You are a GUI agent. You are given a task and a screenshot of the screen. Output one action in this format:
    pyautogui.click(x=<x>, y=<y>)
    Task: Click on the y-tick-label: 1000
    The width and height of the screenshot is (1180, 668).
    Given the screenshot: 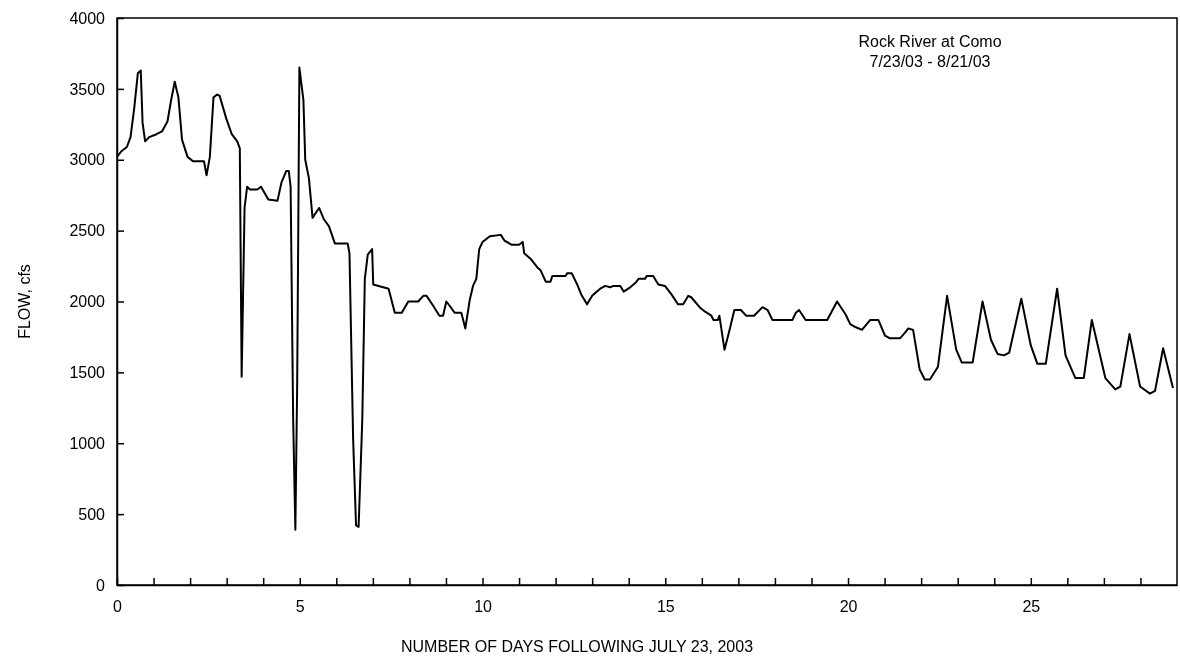 What is the action you would take?
    pyautogui.click(x=87, y=443)
    